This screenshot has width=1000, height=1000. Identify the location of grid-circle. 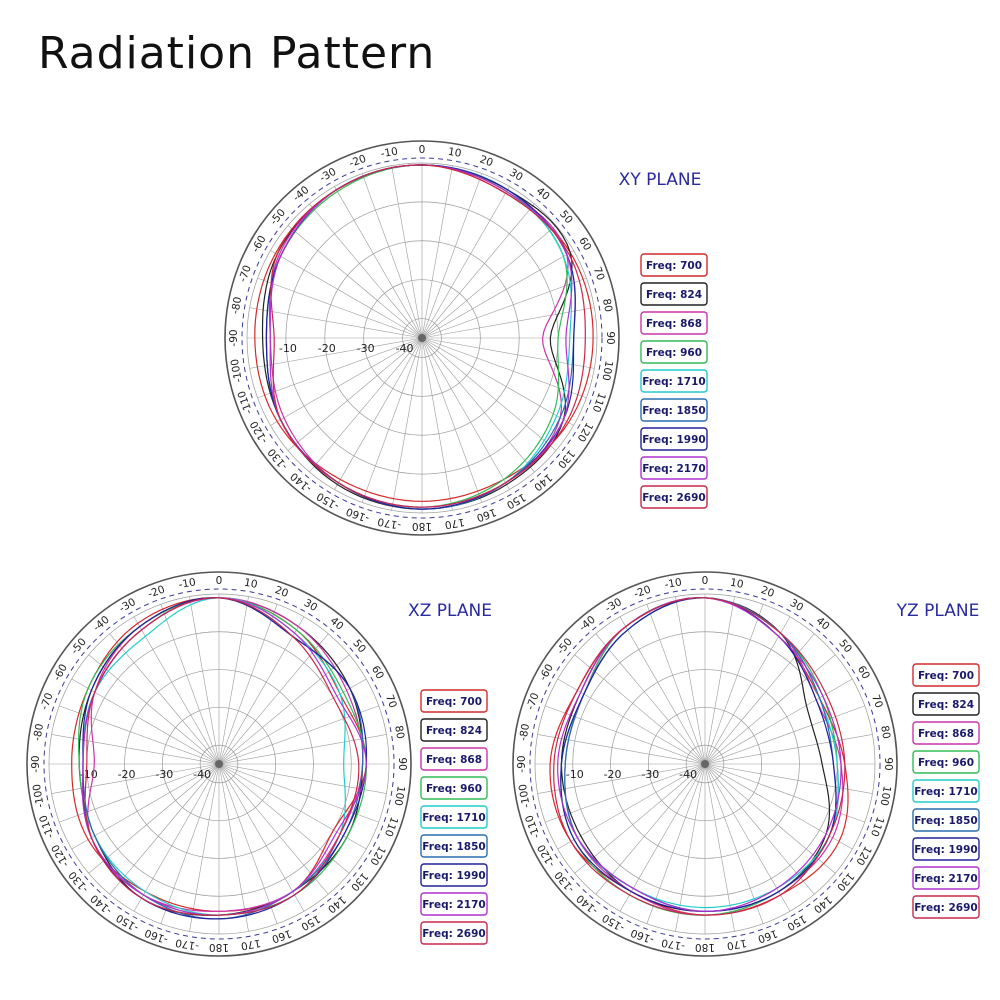
(705, 764).